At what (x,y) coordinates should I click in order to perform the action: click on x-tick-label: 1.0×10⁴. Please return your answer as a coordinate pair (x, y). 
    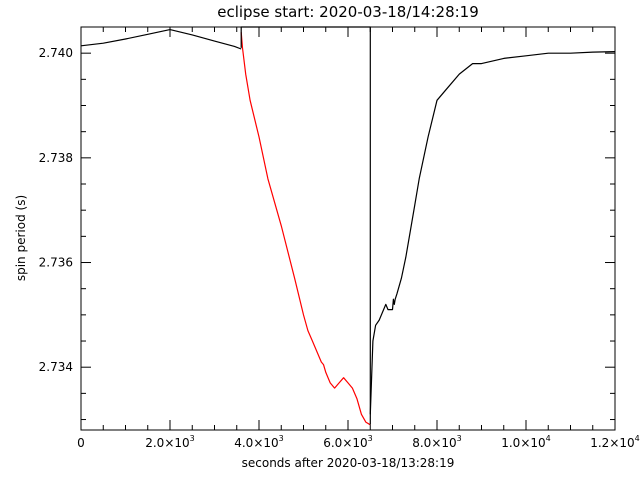
    Looking at the image, I should click on (526, 442).